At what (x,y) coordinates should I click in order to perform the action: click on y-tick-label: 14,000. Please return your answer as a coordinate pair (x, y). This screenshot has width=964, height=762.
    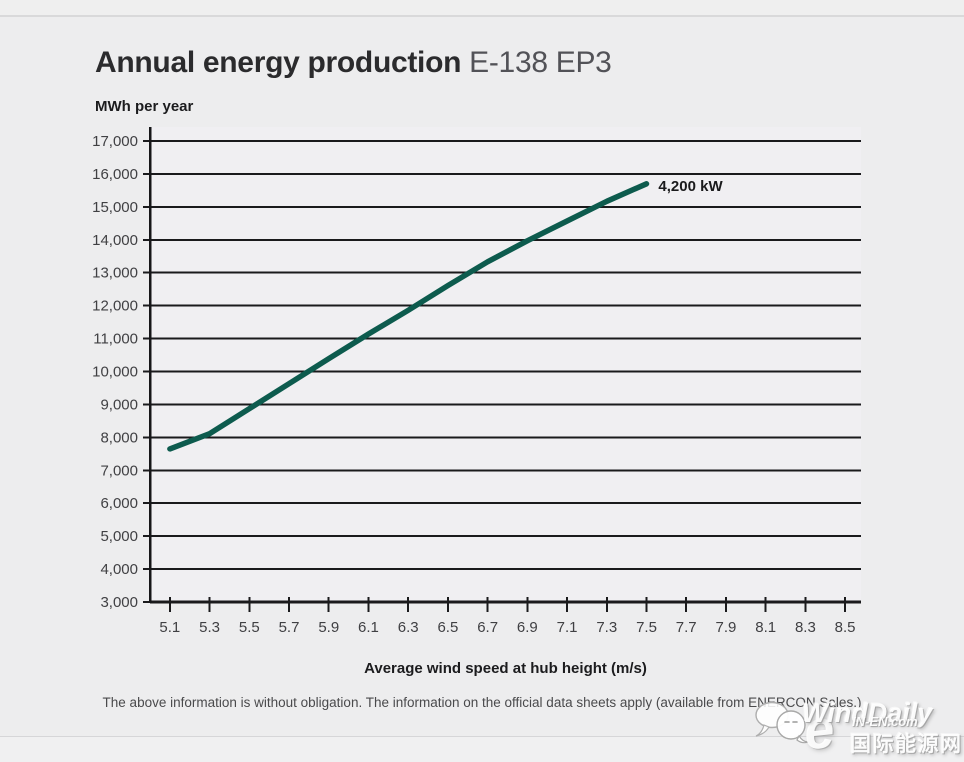
    Looking at the image, I should click on (115, 240).